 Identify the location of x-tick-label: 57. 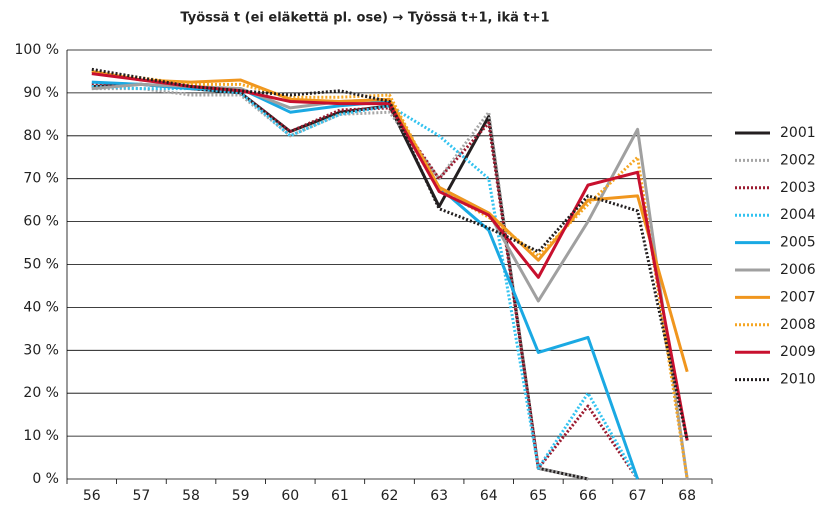
(142, 496).